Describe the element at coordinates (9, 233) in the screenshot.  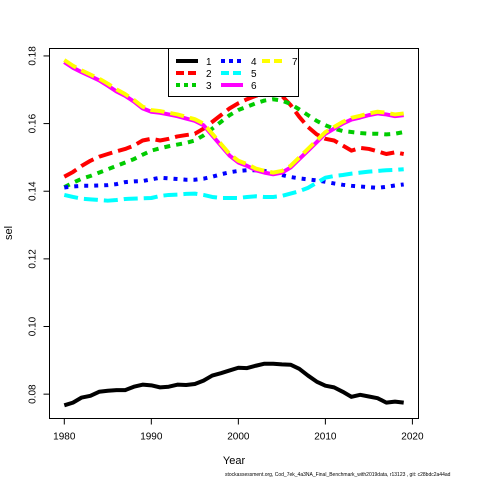
I see `y-axis-label: sel` at that location.